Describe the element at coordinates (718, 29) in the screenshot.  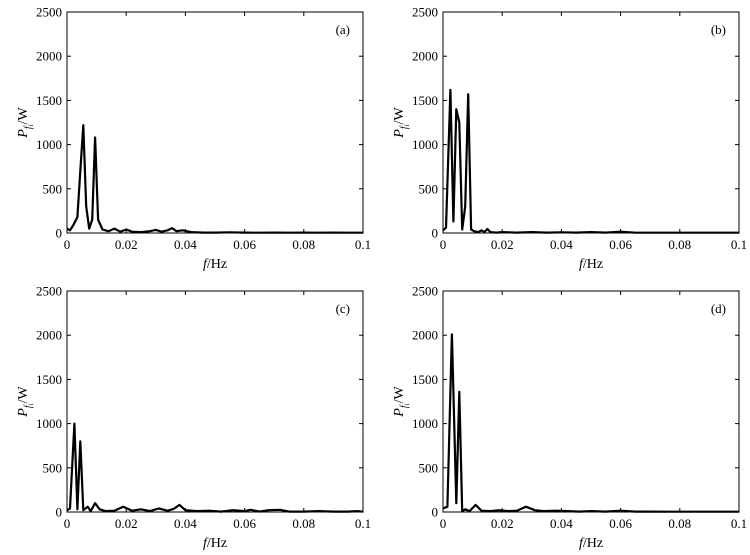
I see `panel-label: (b)` at that location.